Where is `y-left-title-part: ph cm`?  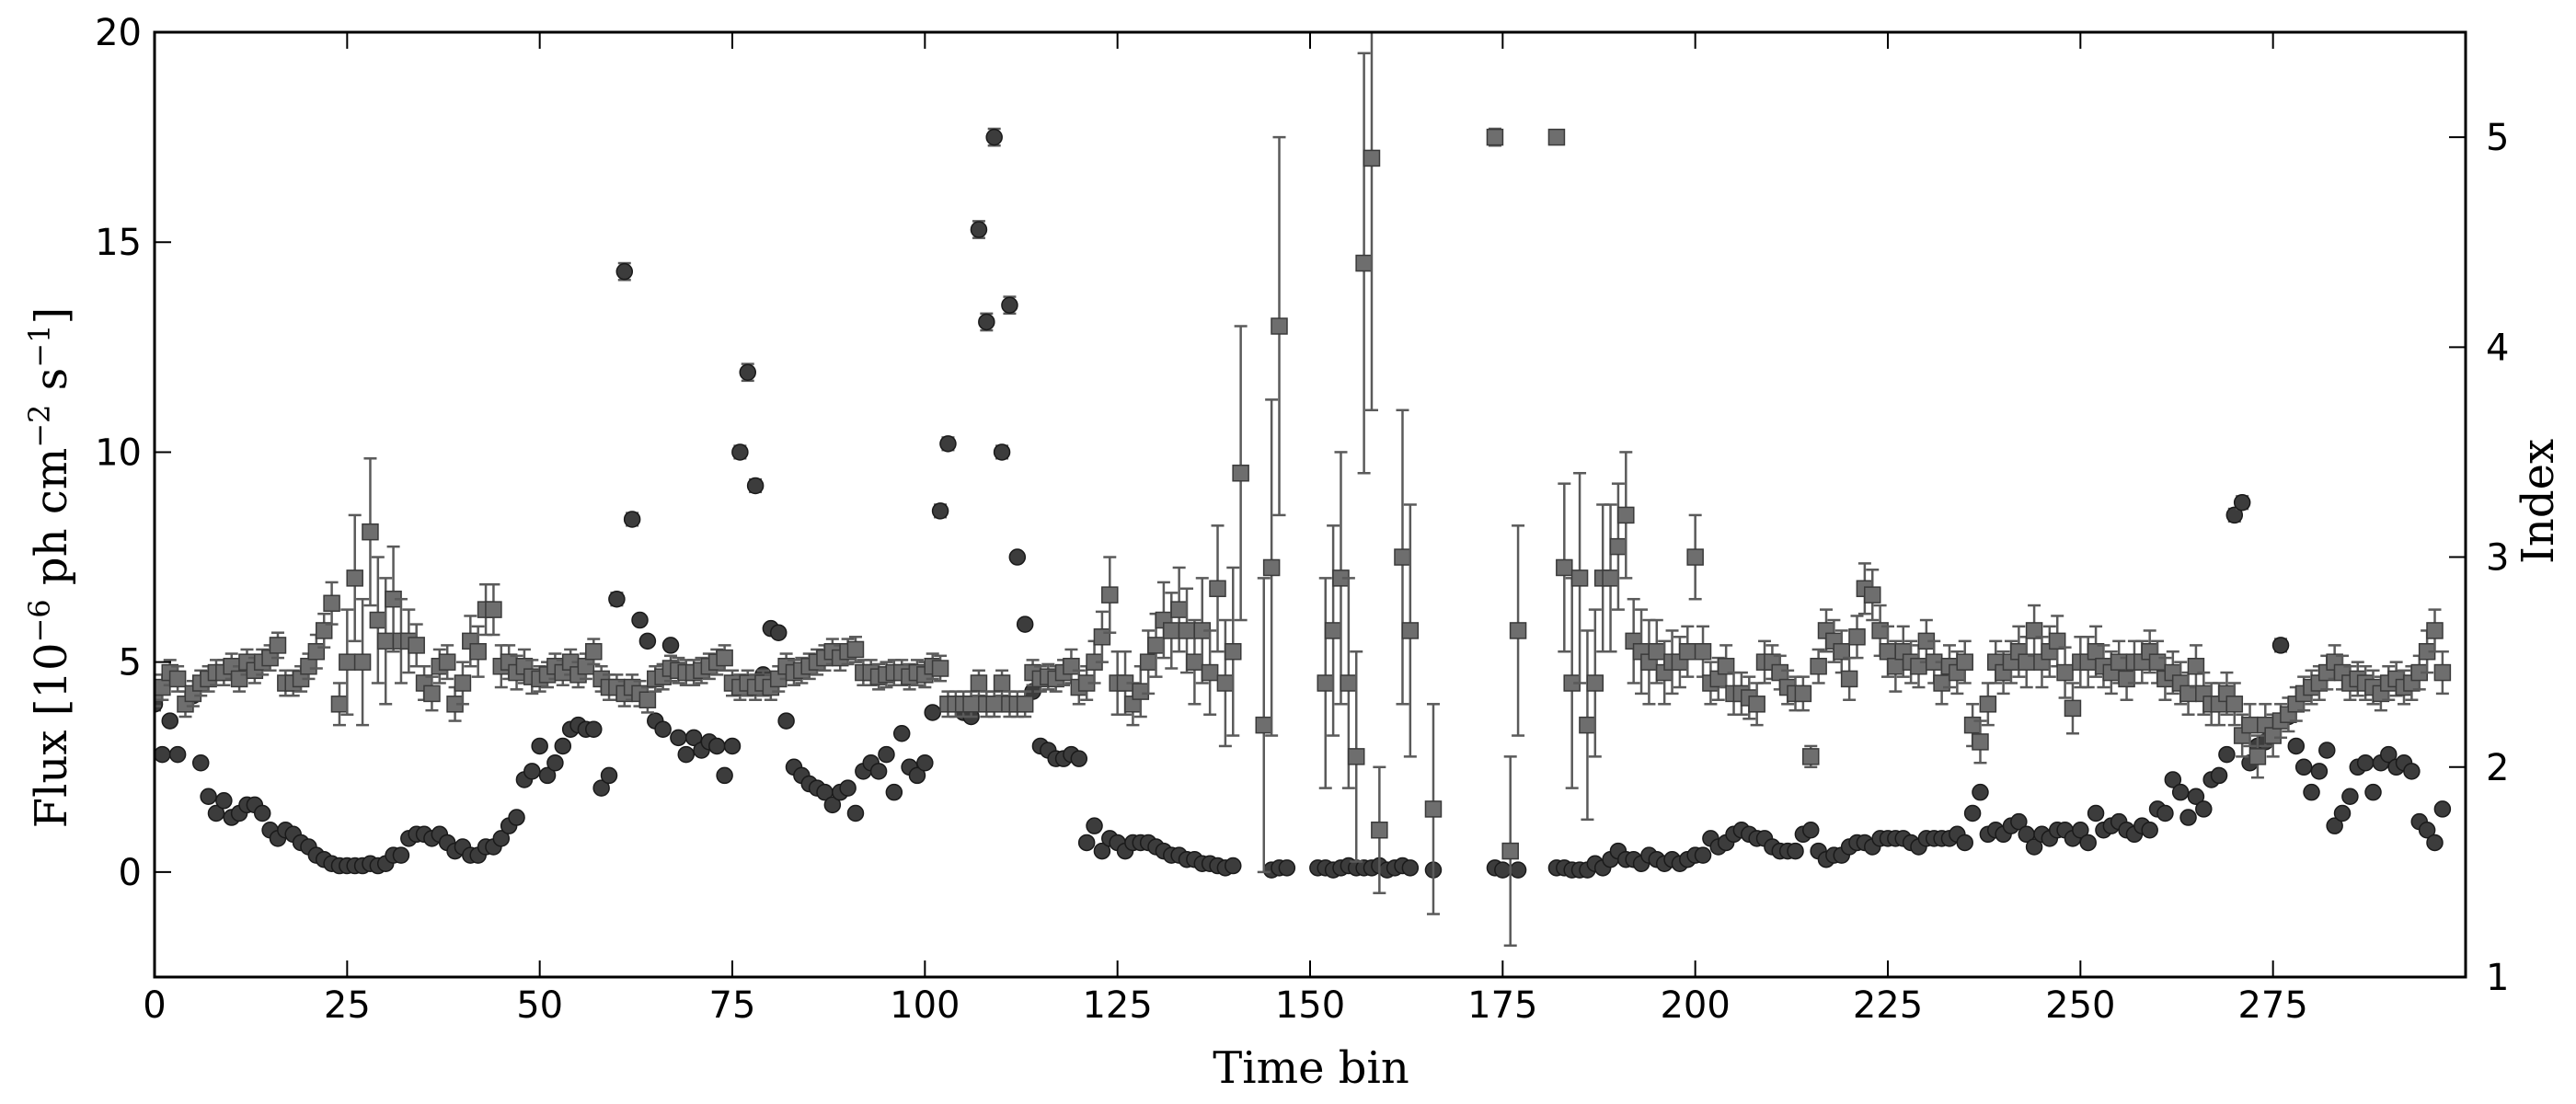
y-left-title-part: ph cm is located at coordinates (51, 524).